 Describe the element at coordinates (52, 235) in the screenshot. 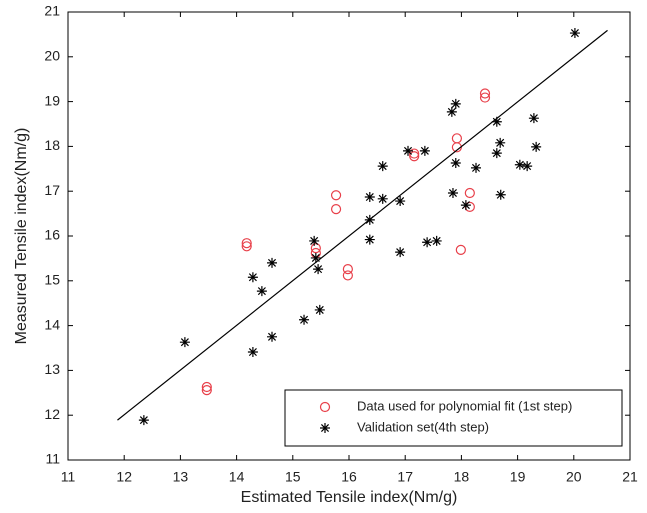

I see `y-tick-label: 16` at that location.